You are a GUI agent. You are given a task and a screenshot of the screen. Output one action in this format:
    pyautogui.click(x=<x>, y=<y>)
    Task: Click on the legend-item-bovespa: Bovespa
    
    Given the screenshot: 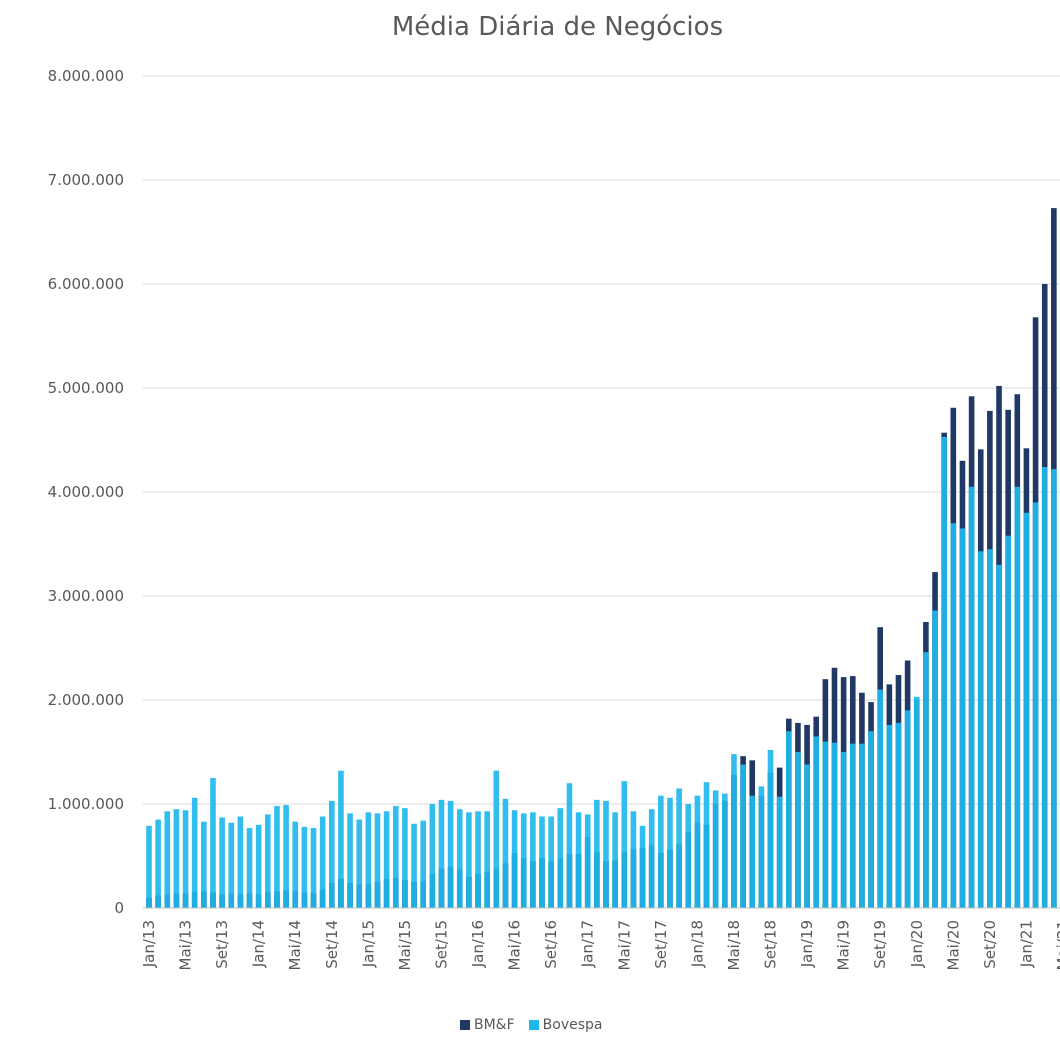 What is the action you would take?
    pyautogui.click(x=565, y=1025)
    